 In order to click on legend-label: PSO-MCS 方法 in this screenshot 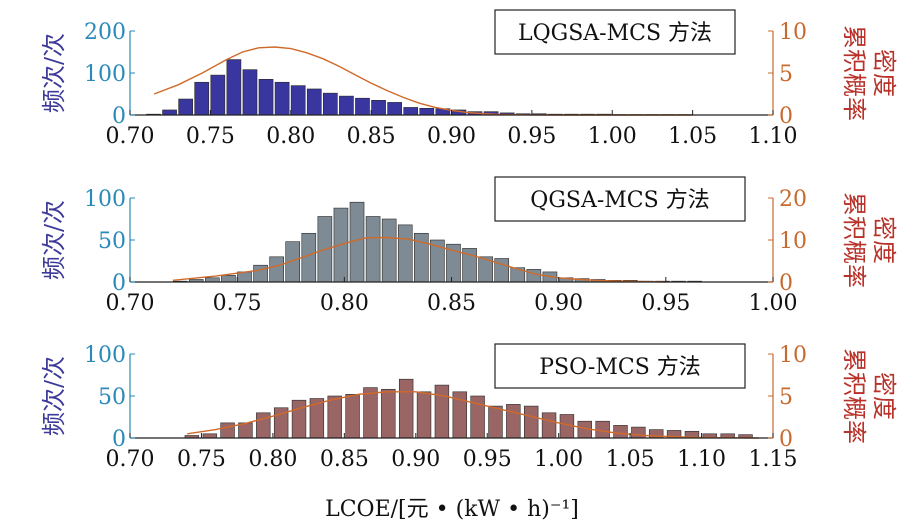, I will do `click(620, 367)`.